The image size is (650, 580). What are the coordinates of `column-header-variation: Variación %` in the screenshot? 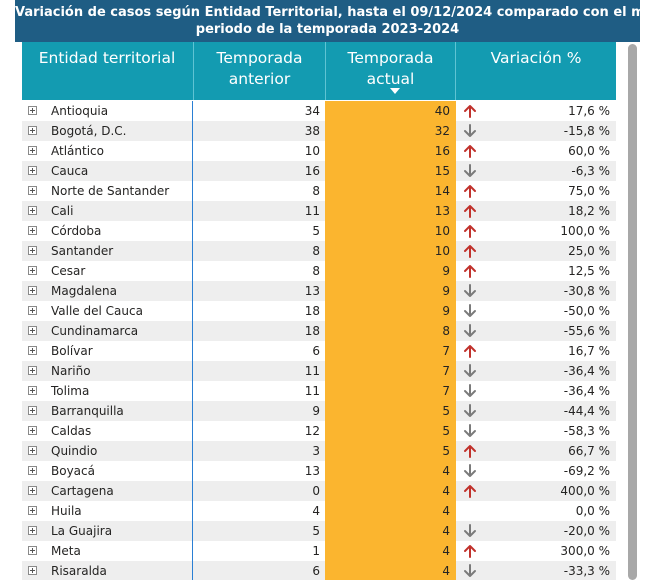 It's located at (536, 71).